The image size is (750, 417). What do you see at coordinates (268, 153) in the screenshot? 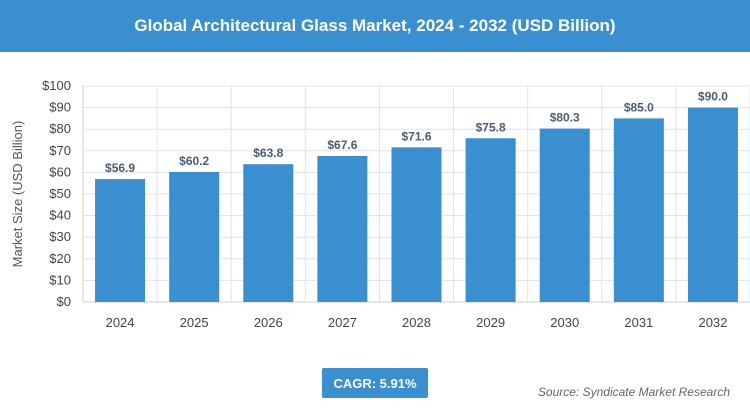
I see `bar-value-label: $63.8` at bounding box center [268, 153].